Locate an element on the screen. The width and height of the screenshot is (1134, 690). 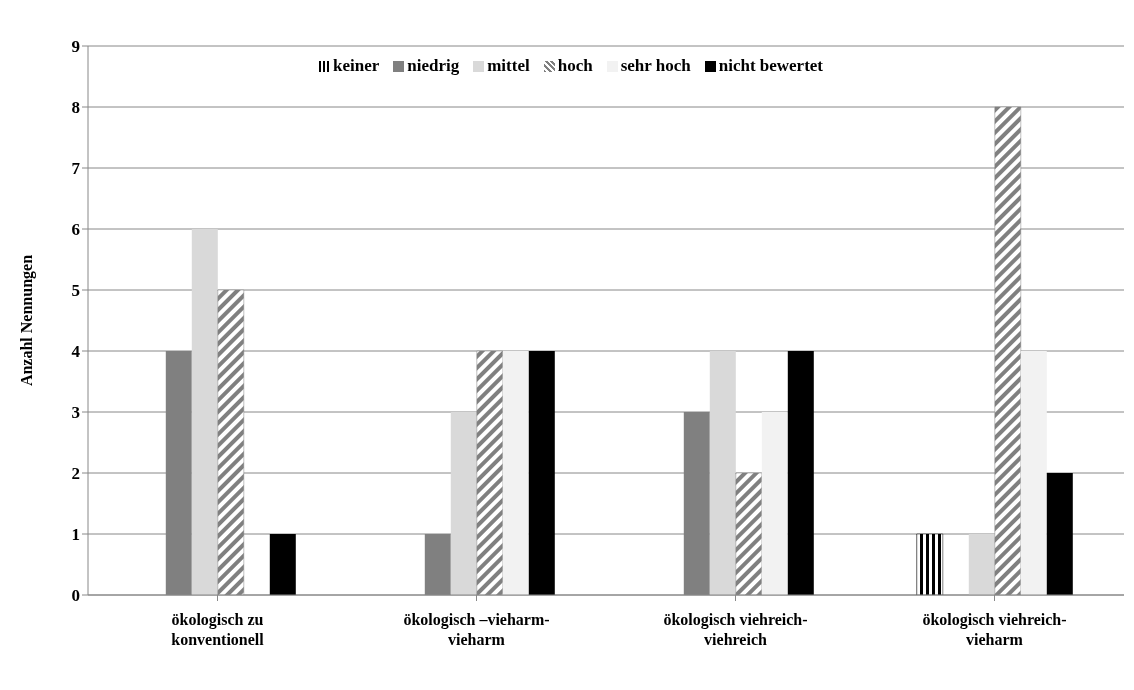
legend-label: hoch is located at coordinates (574, 66).